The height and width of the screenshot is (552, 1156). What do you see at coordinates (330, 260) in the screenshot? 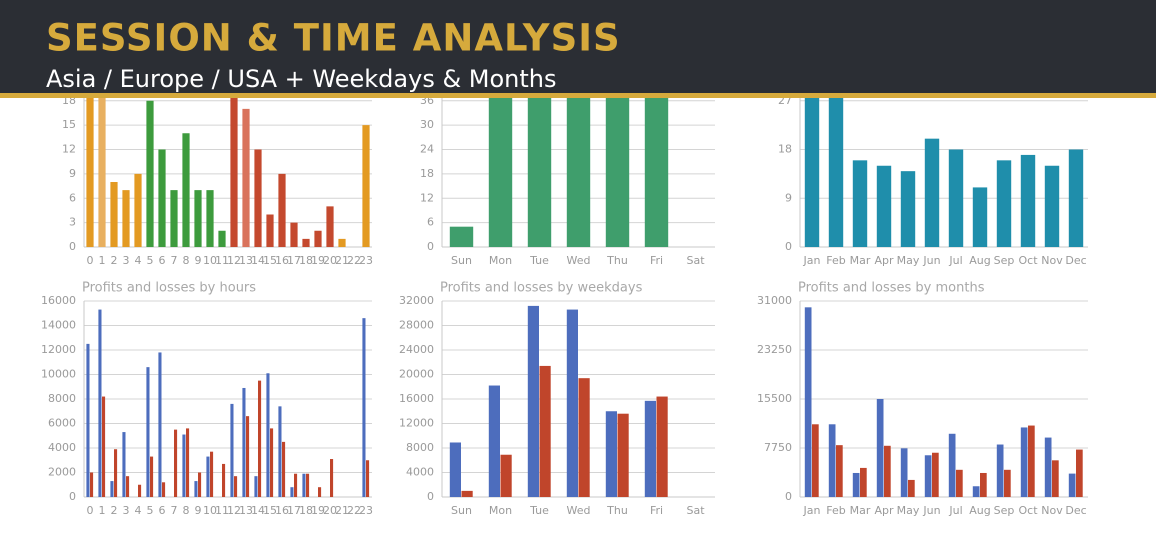
I see `x-tick-label: 20` at bounding box center [330, 260].